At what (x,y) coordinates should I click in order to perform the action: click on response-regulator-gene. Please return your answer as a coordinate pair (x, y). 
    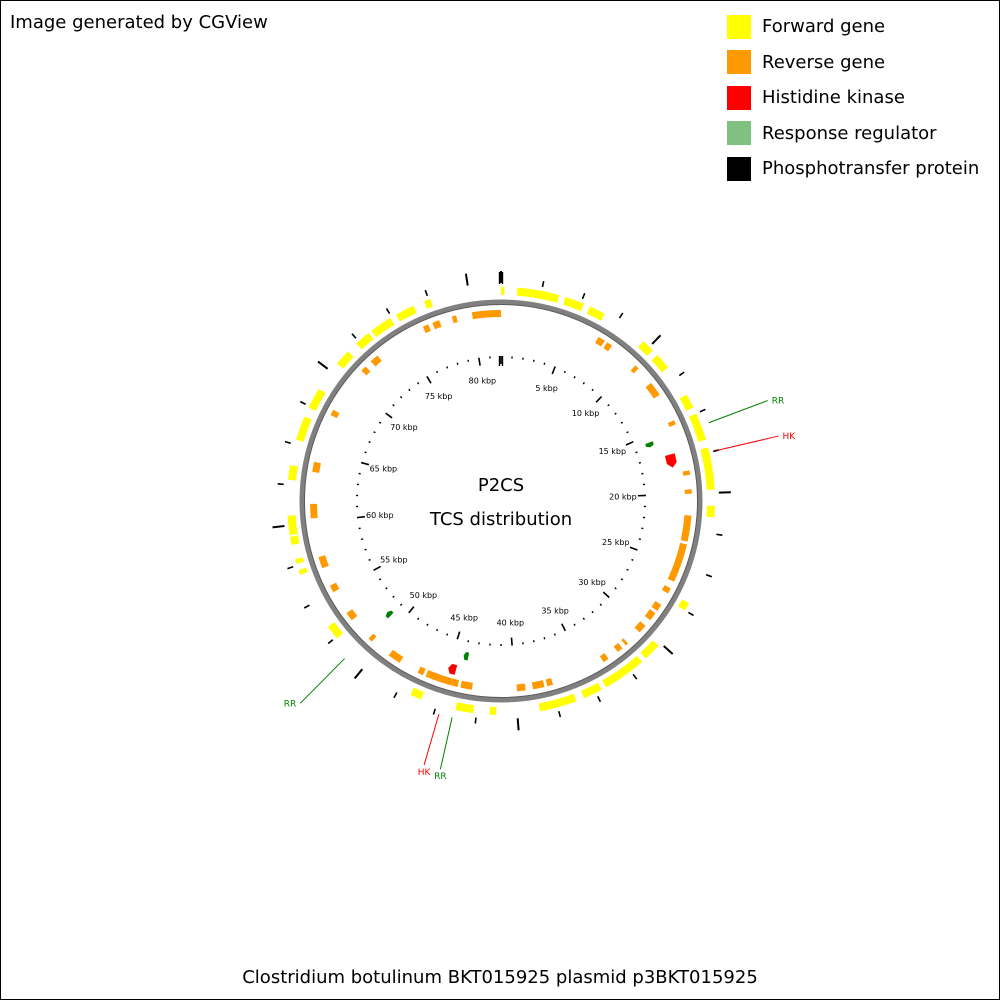
    Looking at the image, I should click on (466, 656).